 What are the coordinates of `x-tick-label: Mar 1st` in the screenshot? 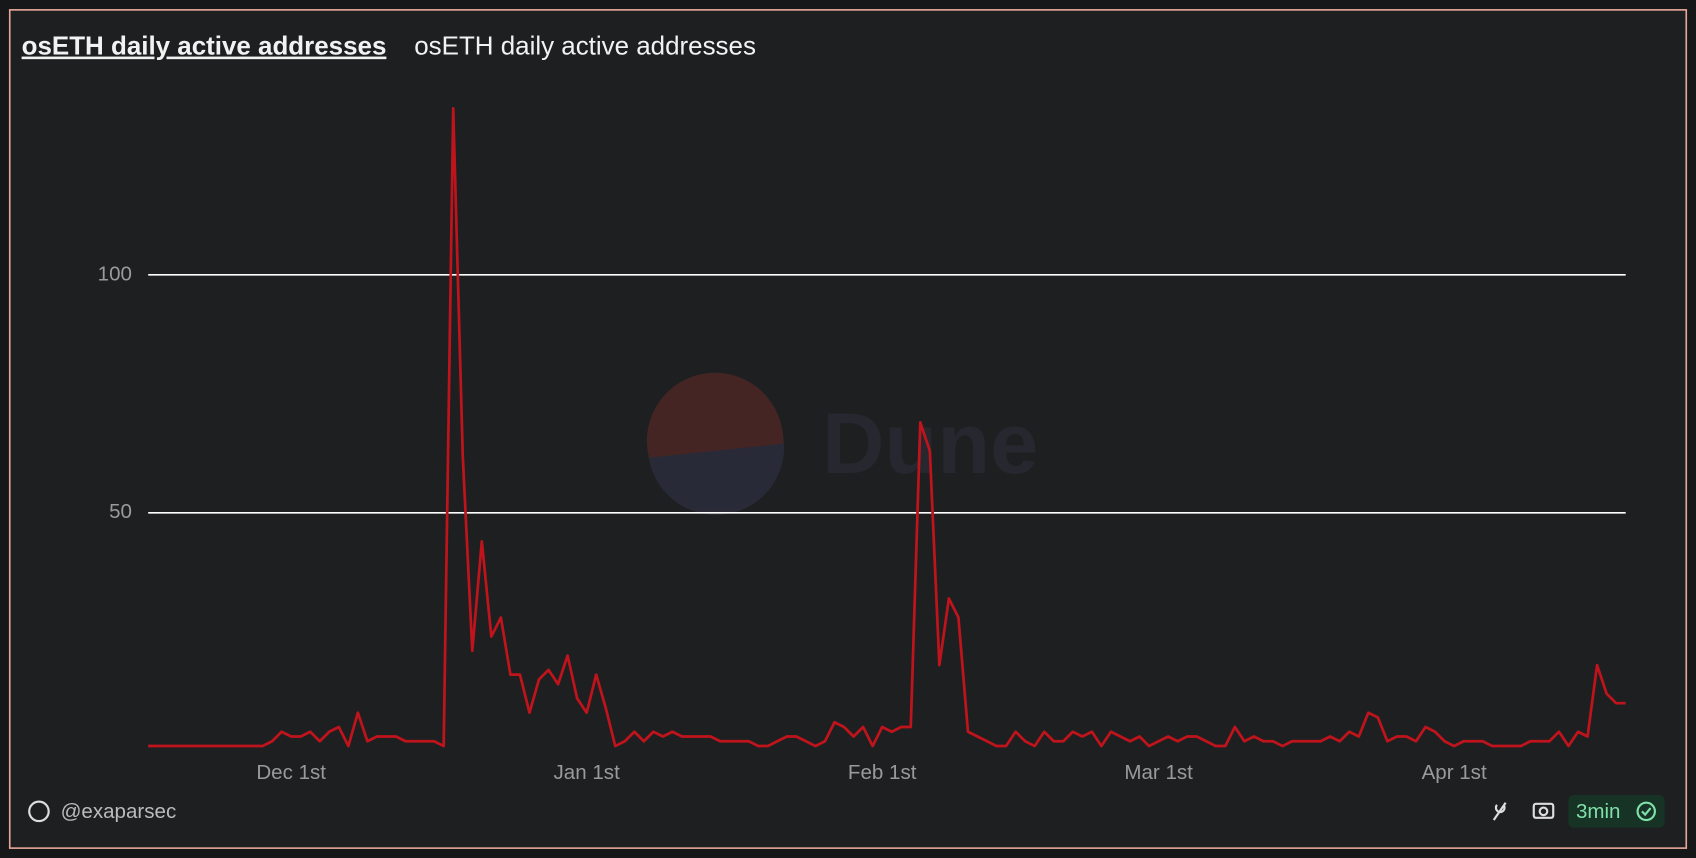 It's located at (1158, 772).